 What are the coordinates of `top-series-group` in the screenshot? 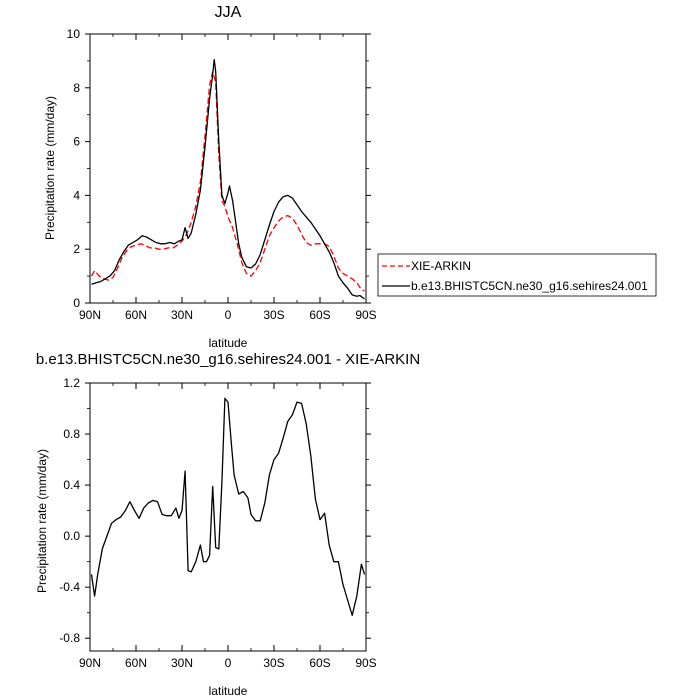 It's located at (227, 179).